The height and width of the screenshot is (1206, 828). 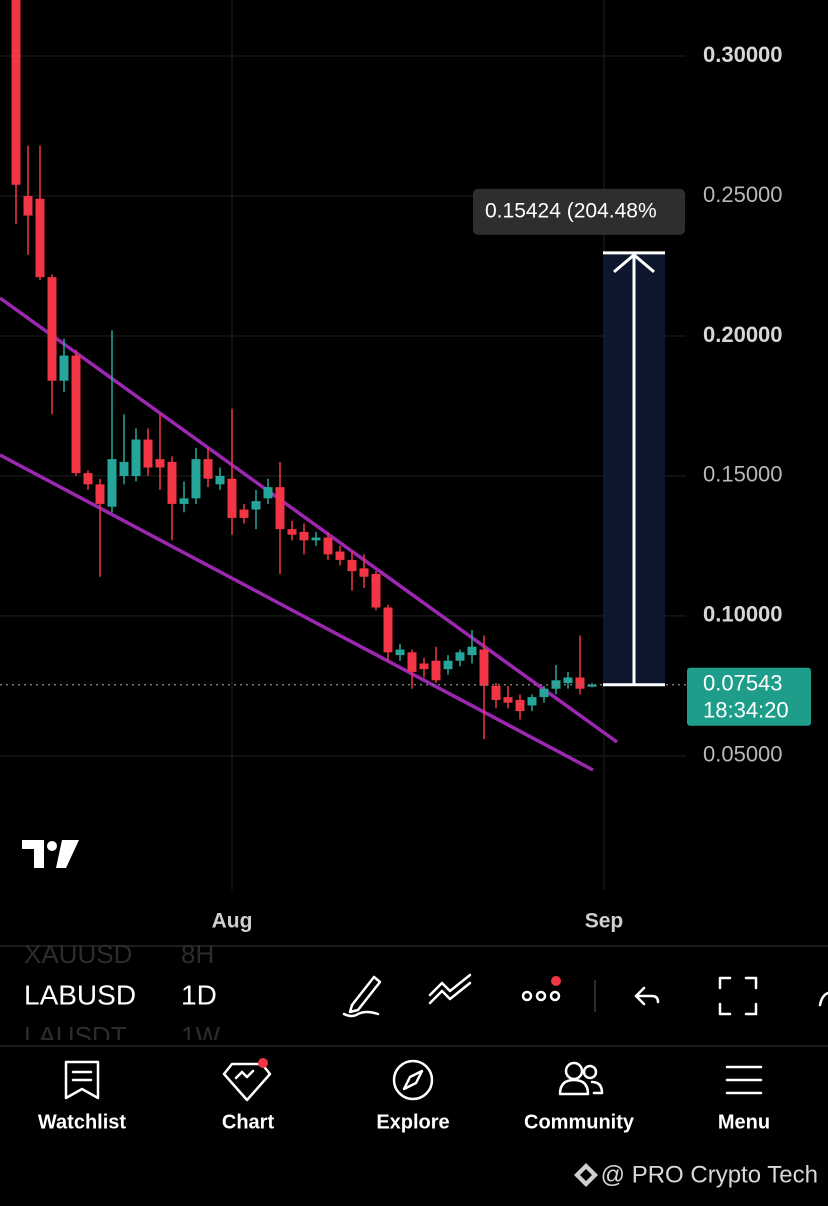 I want to click on nav-label: Menu, so click(x=744, y=1122).